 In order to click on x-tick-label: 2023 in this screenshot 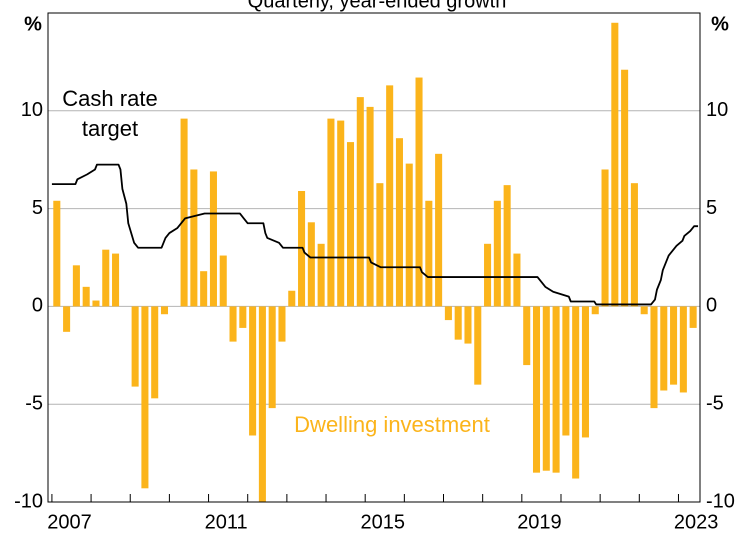, I will do `click(696, 522)`.